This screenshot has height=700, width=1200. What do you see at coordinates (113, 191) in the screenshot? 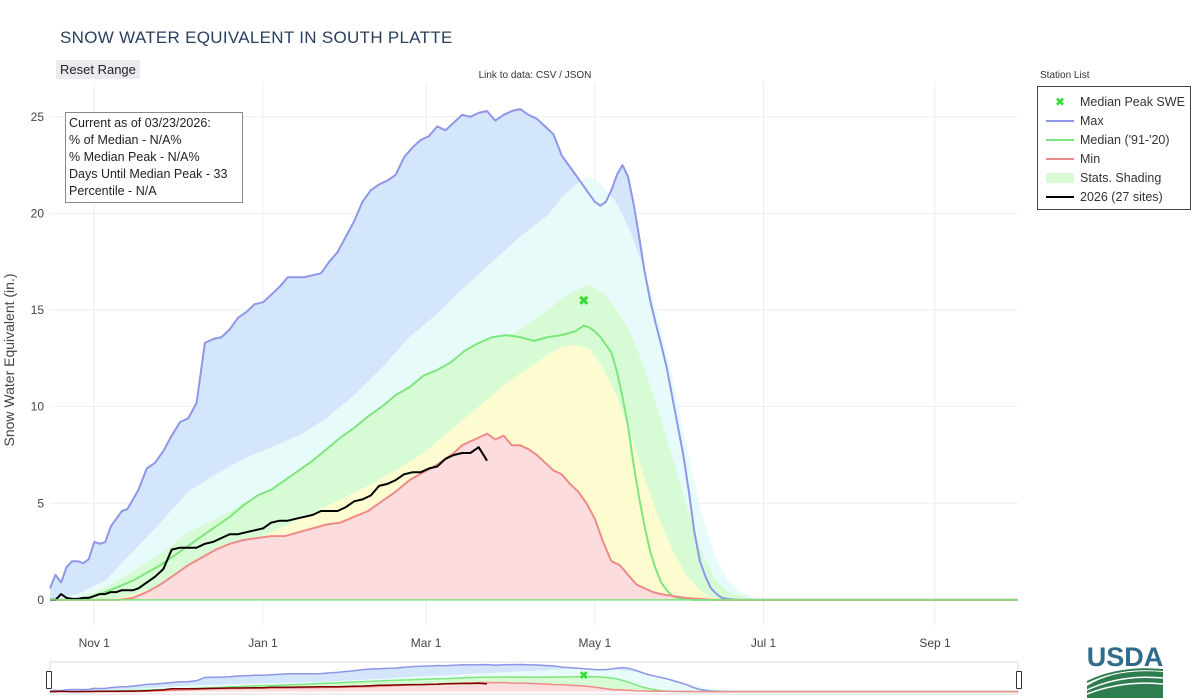
I see `info-line-percentile: Percentile - N/A` at bounding box center [113, 191].